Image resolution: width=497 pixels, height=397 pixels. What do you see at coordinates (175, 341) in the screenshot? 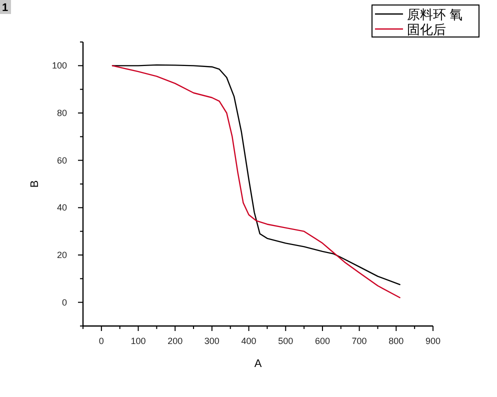
I see `x-tick-label: 200` at bounding box center [175, 341].